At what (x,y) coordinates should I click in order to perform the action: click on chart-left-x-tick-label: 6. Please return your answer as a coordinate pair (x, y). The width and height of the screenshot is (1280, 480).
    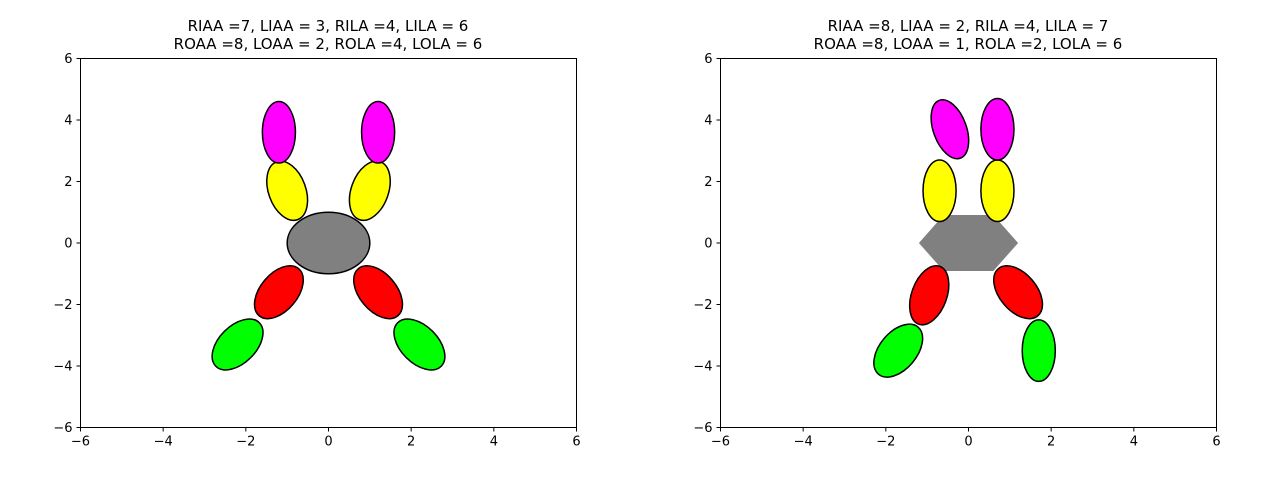
    Looking at the image, I should click on (576, 442).